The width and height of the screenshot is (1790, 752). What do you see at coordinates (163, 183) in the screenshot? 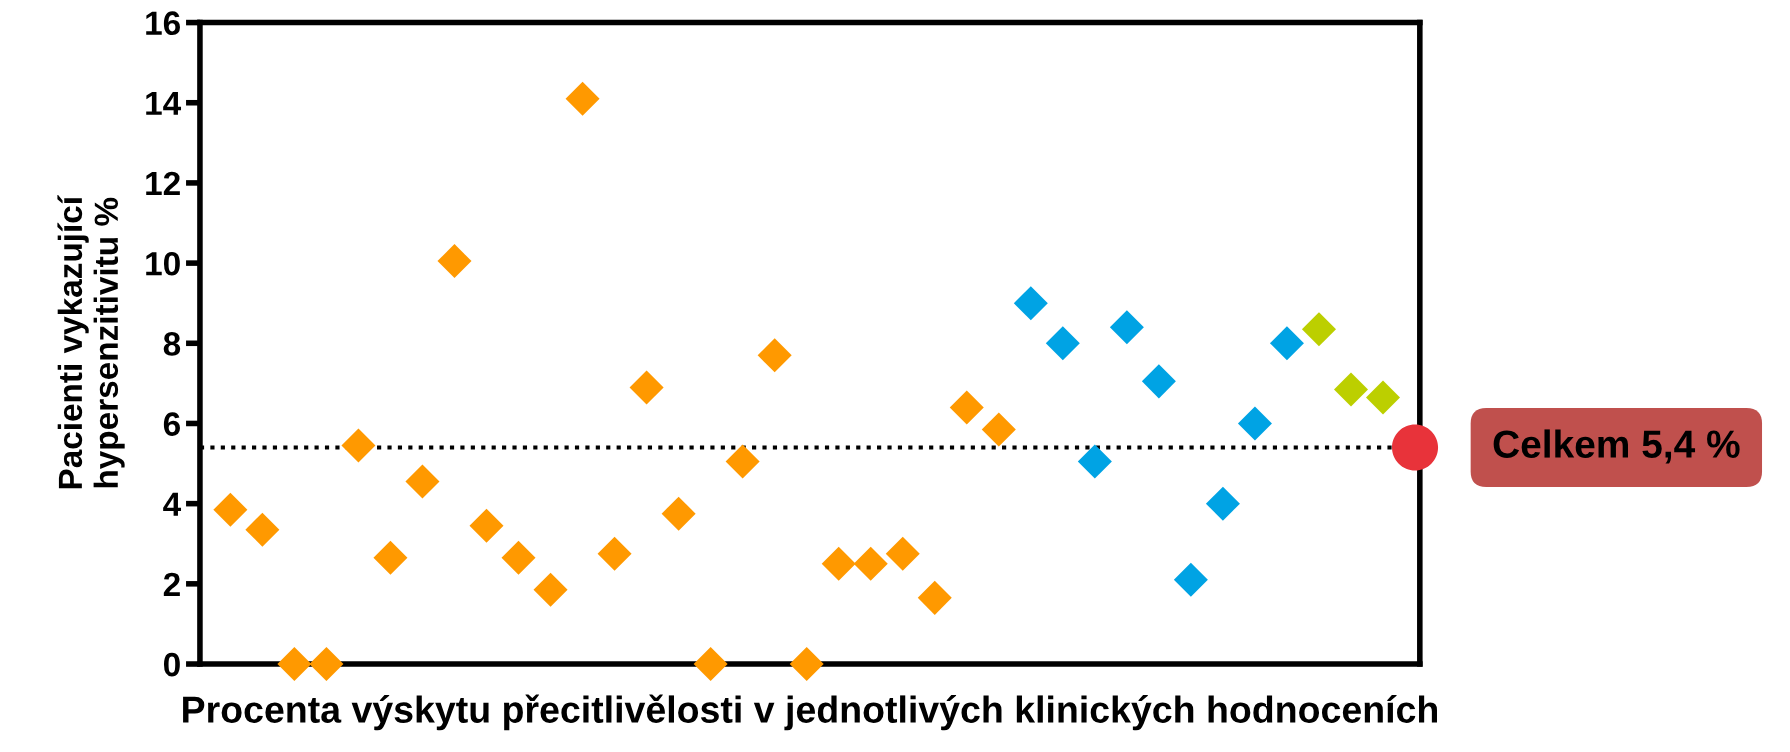
I see `y-tick-label: 12` at bounding box center [163, 183].